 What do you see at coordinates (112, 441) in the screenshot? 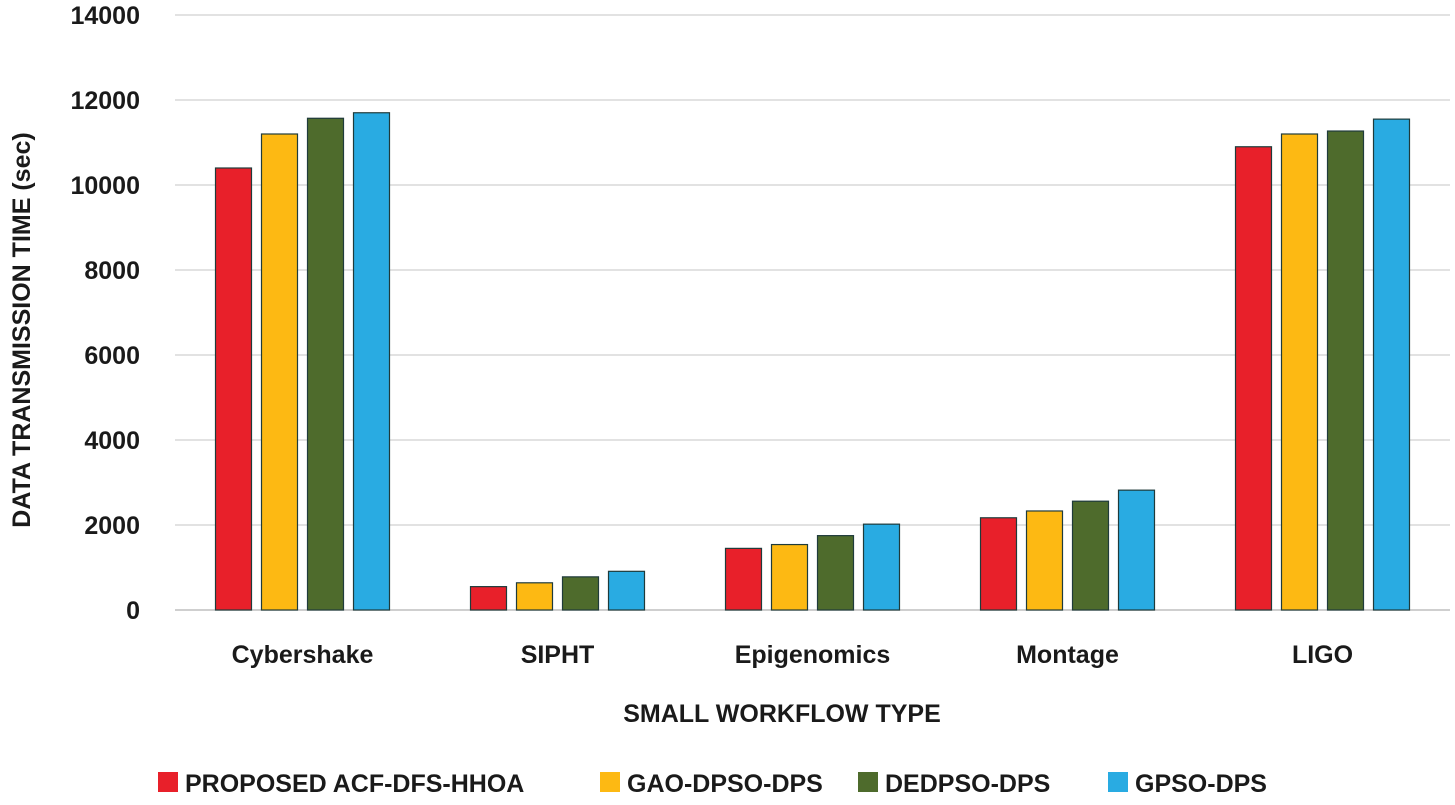
I see `y-tick-label: 4000` at bounding box center [112, 441].